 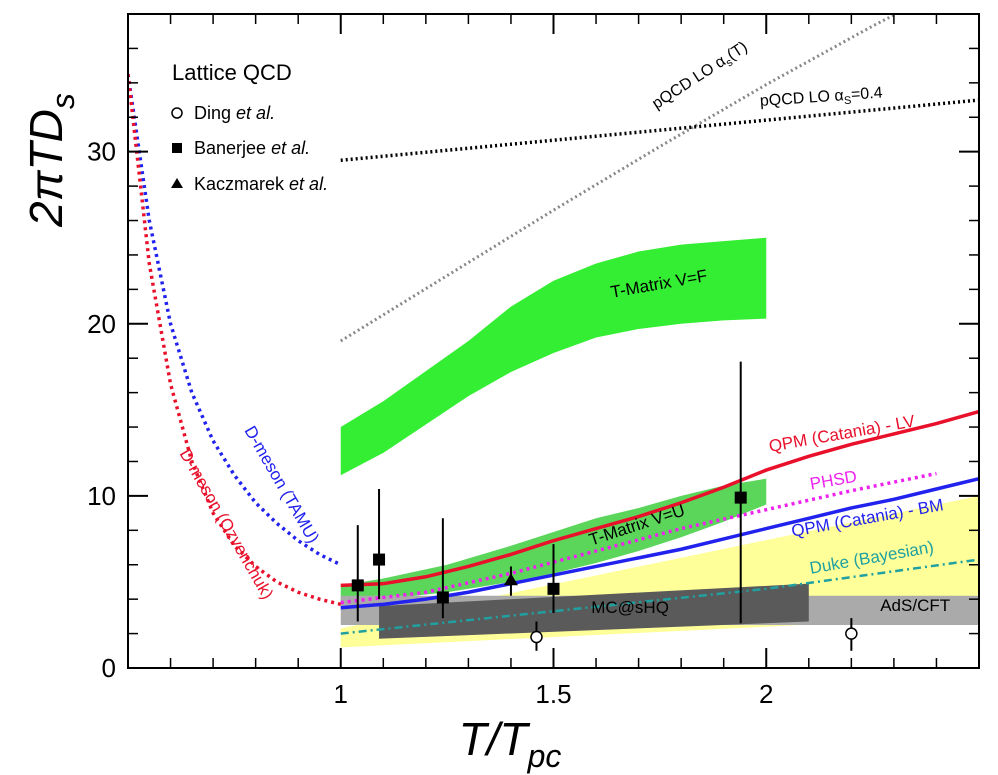 What do you see at coordinates (109, 668) in the screenshot?
I see `y-tick-label-0: 0` at bounding box center [109, 668].